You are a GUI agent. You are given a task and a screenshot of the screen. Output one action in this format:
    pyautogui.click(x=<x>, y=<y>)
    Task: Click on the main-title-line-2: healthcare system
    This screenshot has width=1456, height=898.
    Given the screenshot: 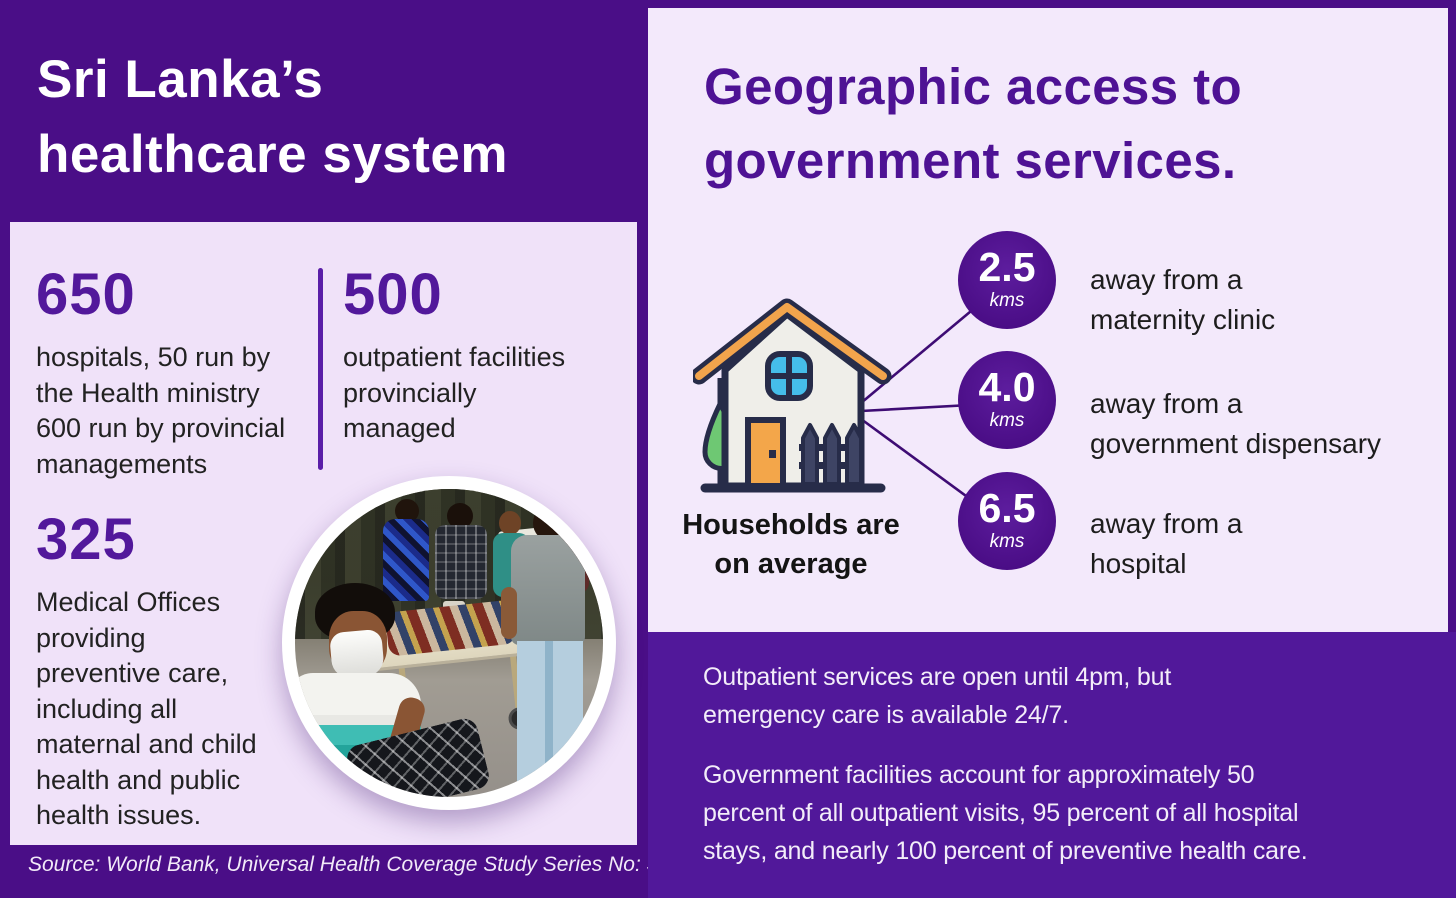 What is the action you would take?
    pyautogui.click(x=273, y=154)
    